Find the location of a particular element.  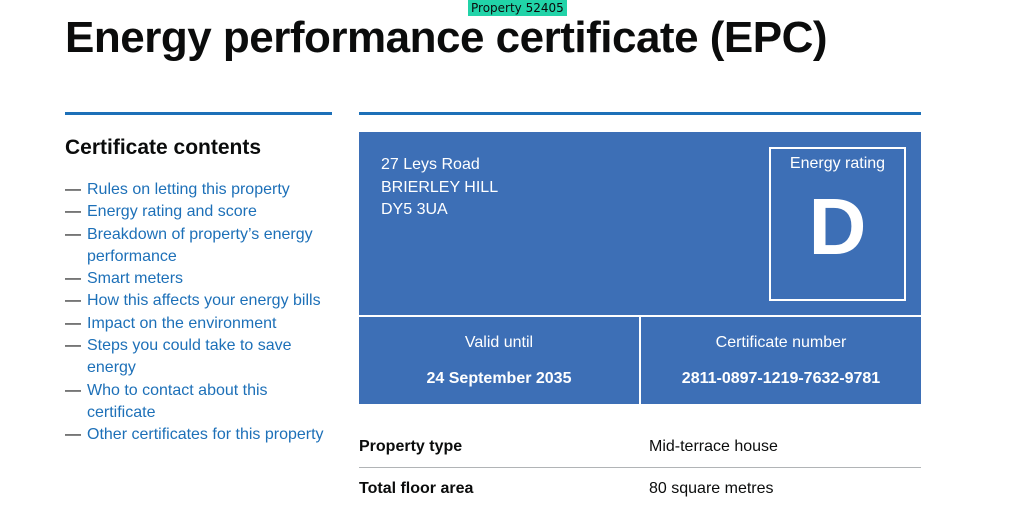

contents-item-other-certificates: — Other certificates for this property is located at coordinates (198, 435).